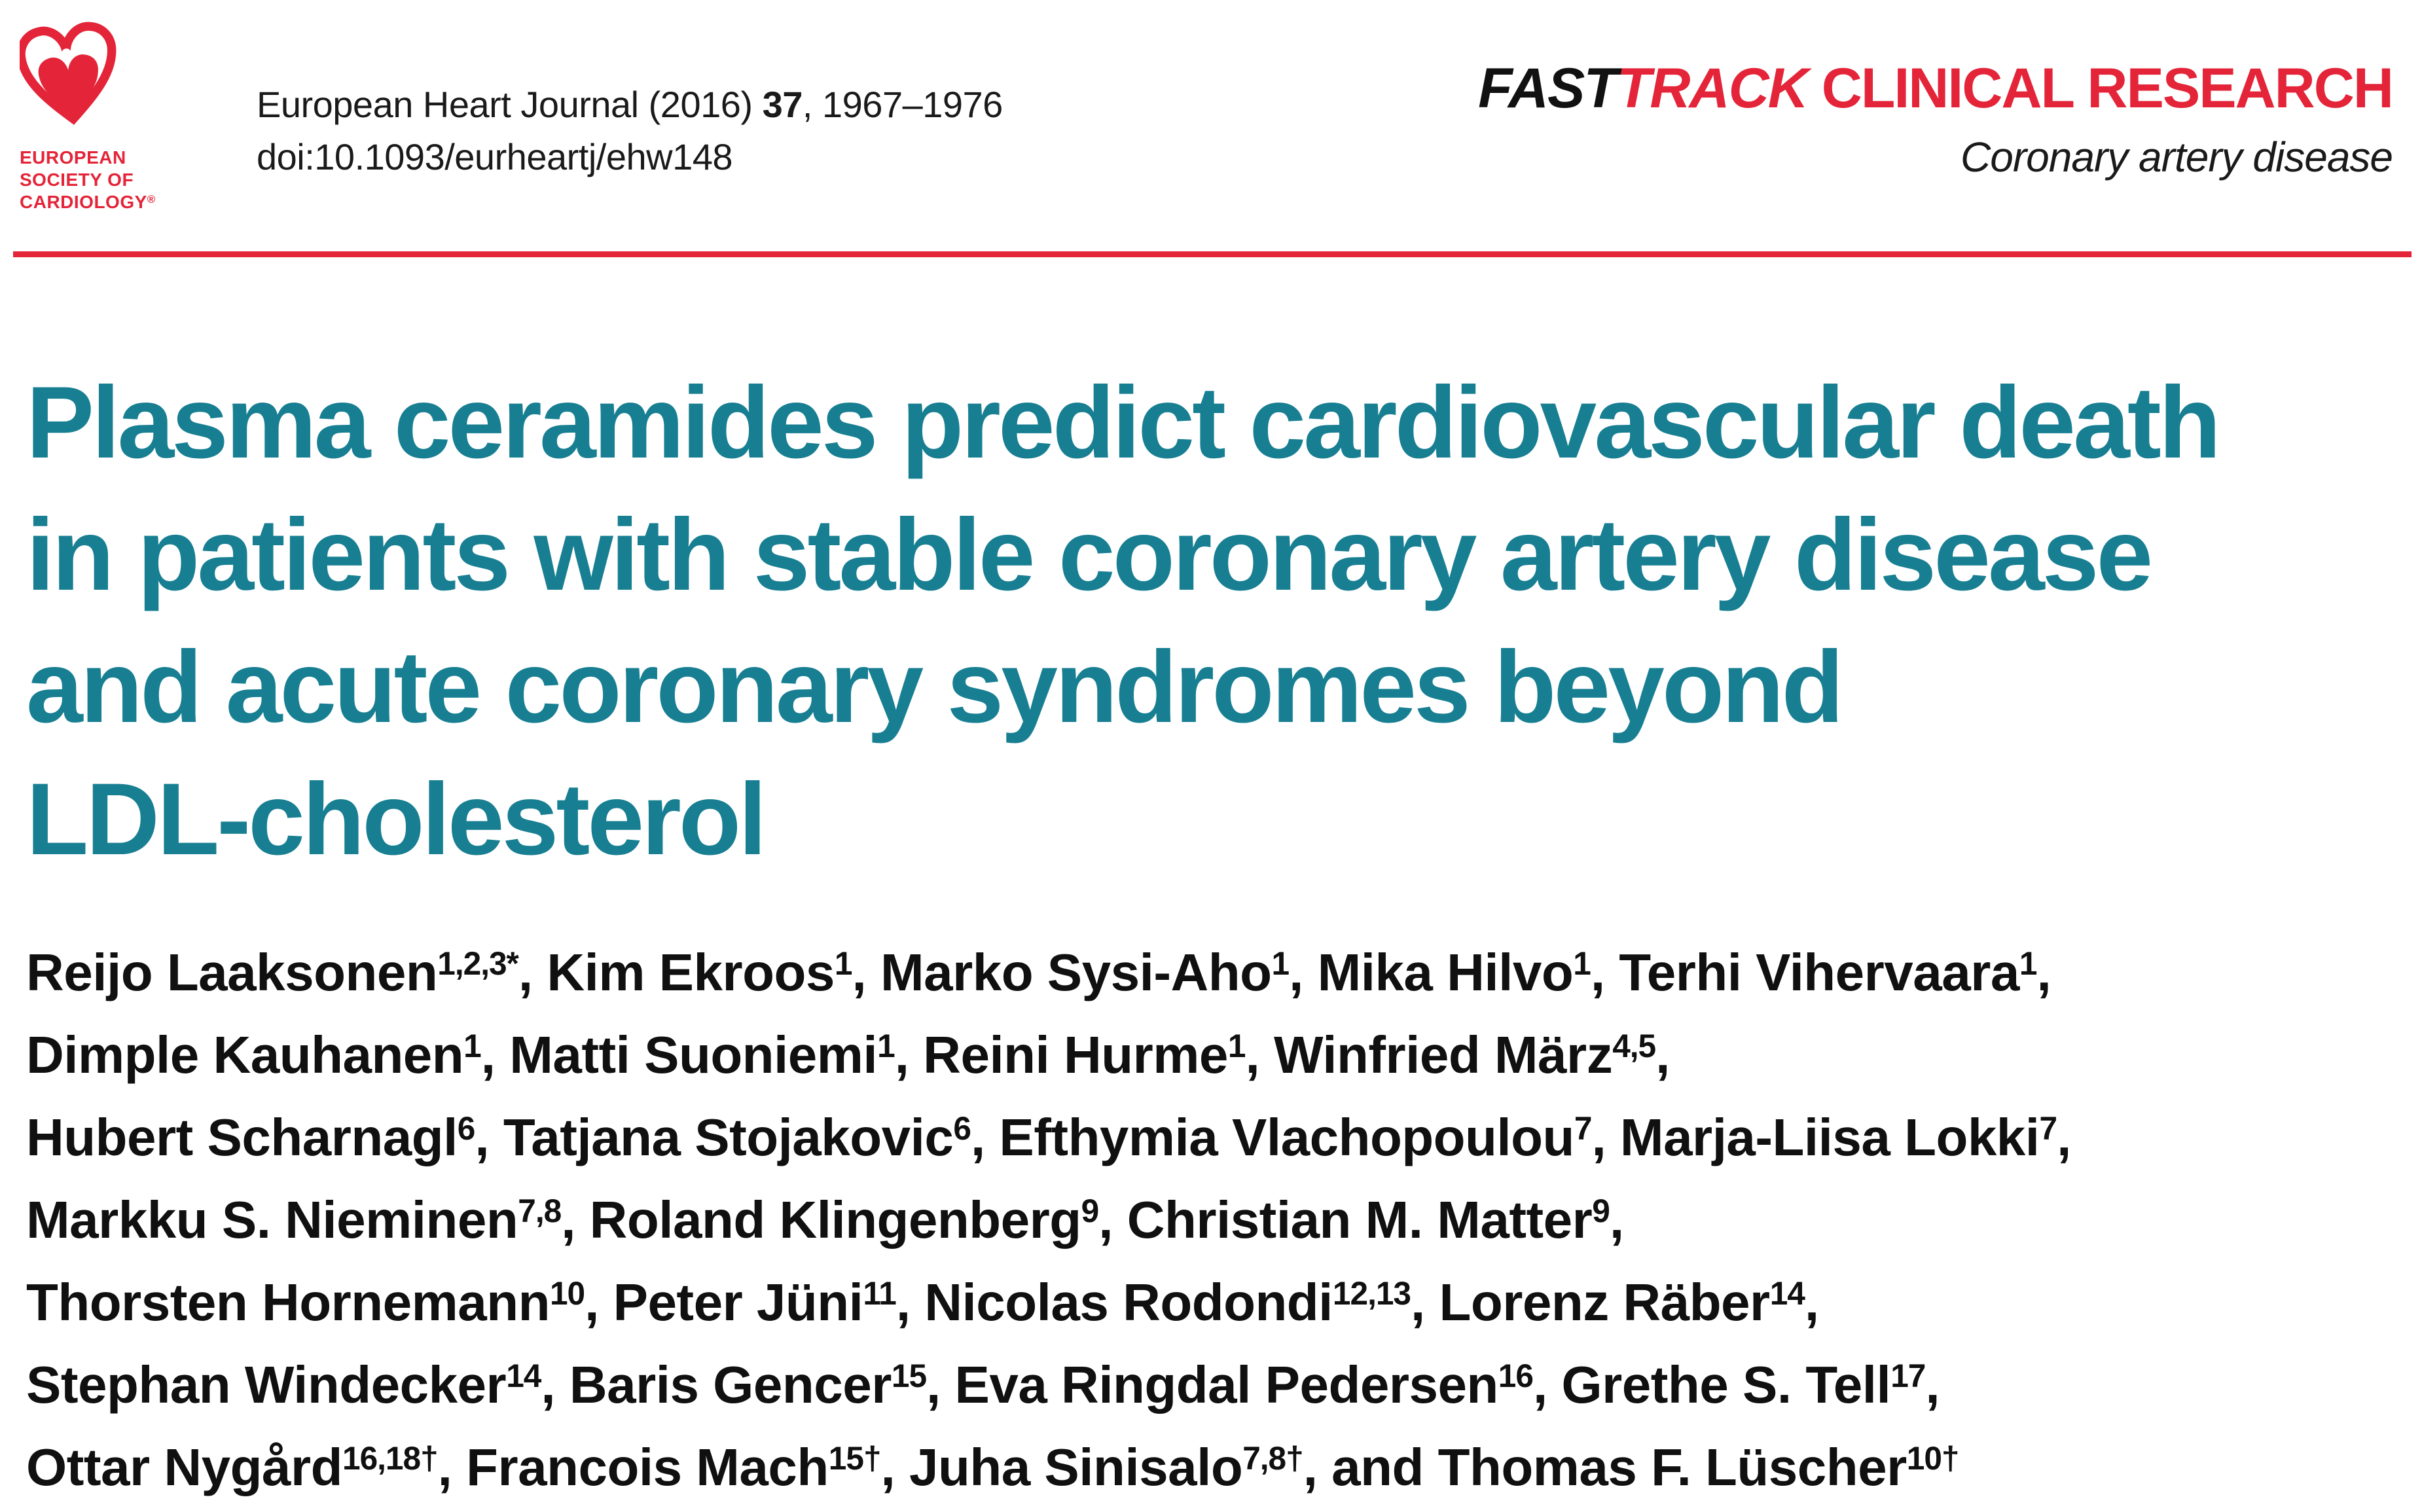 This screenshot has width=2422, height=1512. Describe the element at coordinates (1908, 1376) in the screenshot. I see `author-affiliation-superscript: 17` at that location.